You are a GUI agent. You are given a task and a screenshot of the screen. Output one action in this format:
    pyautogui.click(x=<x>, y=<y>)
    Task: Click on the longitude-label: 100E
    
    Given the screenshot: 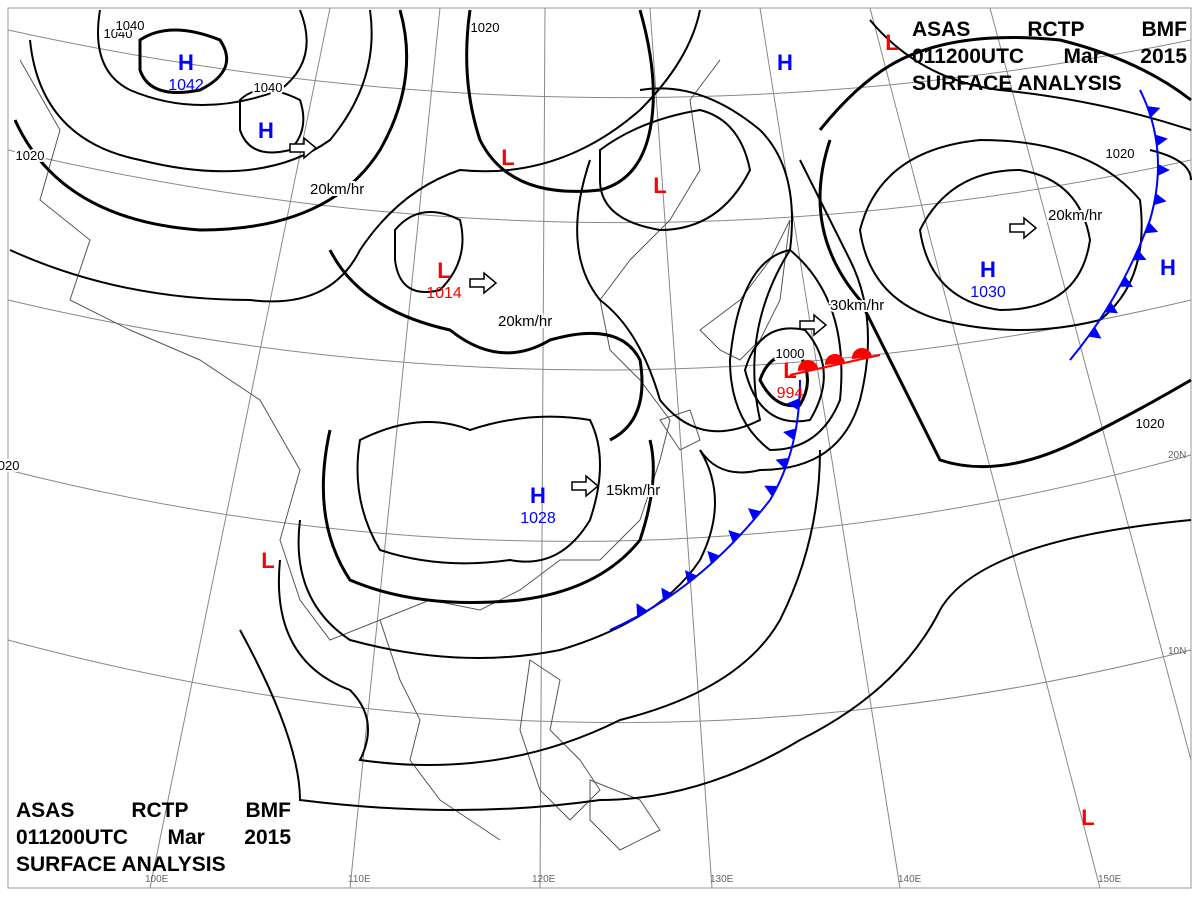 What is the action you would take?
    pyautogui.click(x=157, y=879)
    